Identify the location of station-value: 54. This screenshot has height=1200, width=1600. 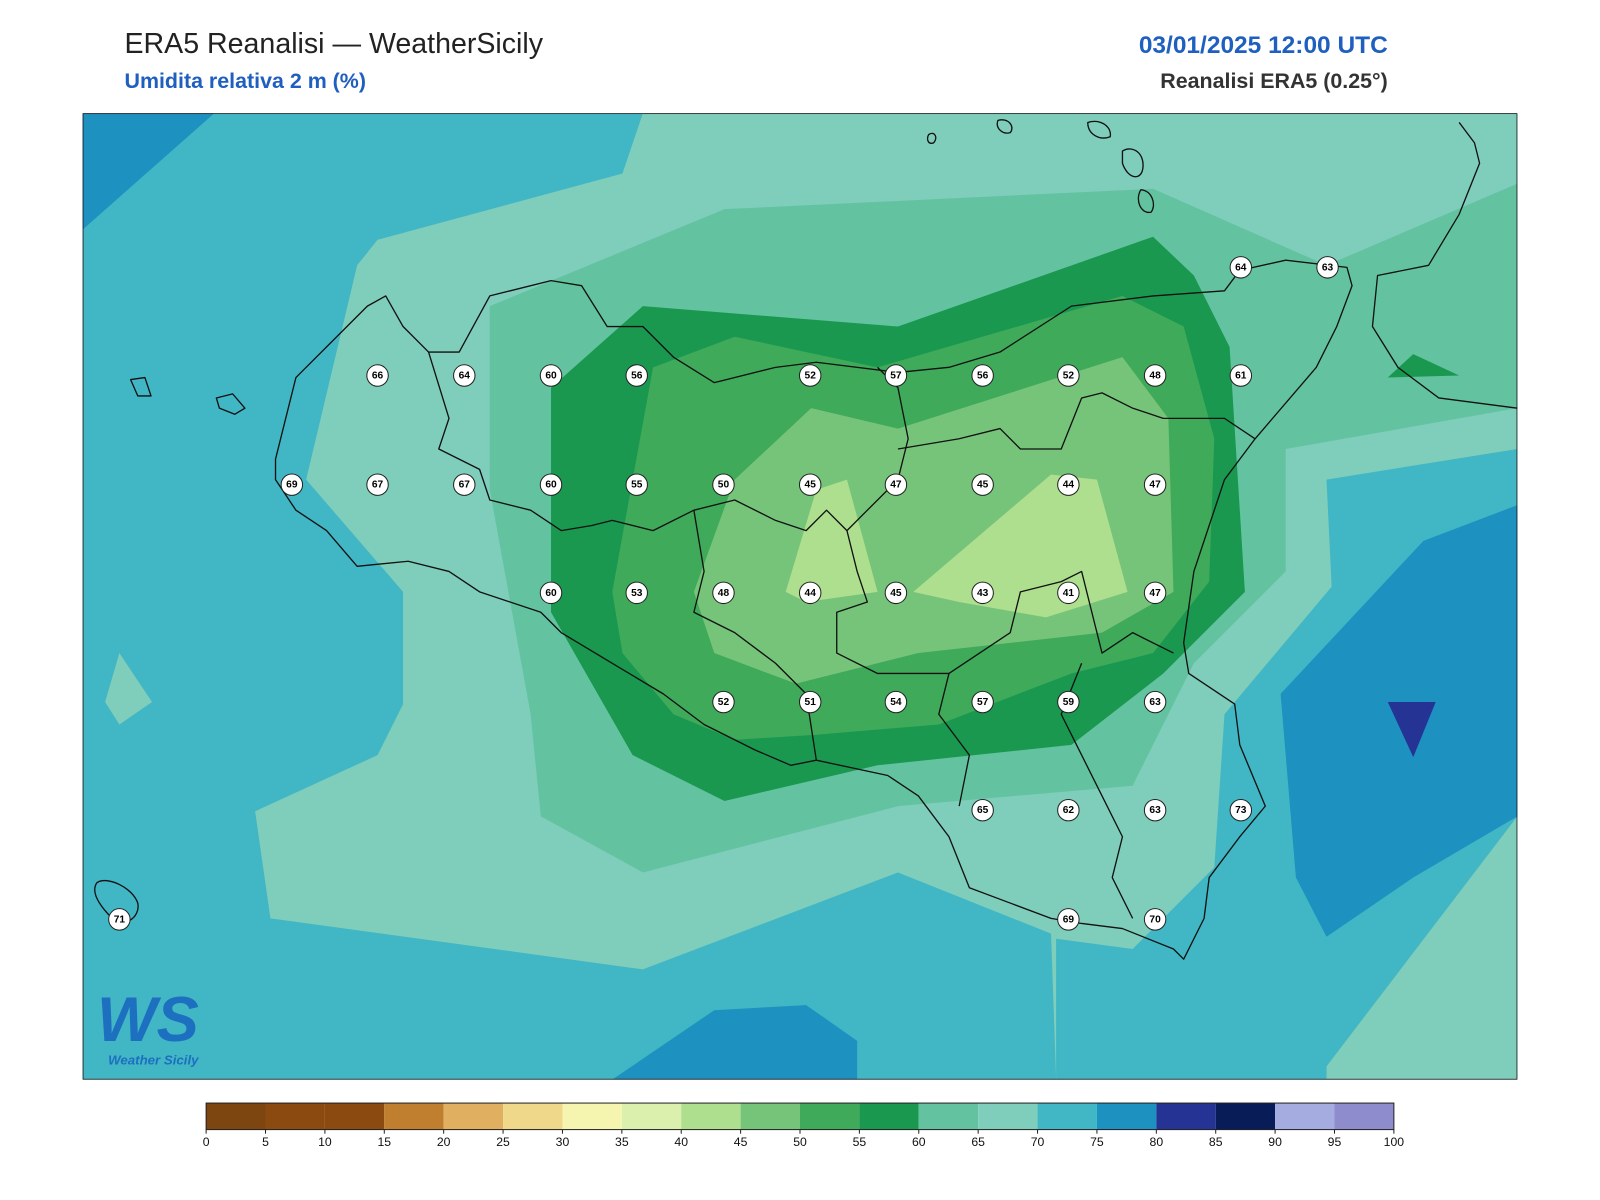
(896, 702).